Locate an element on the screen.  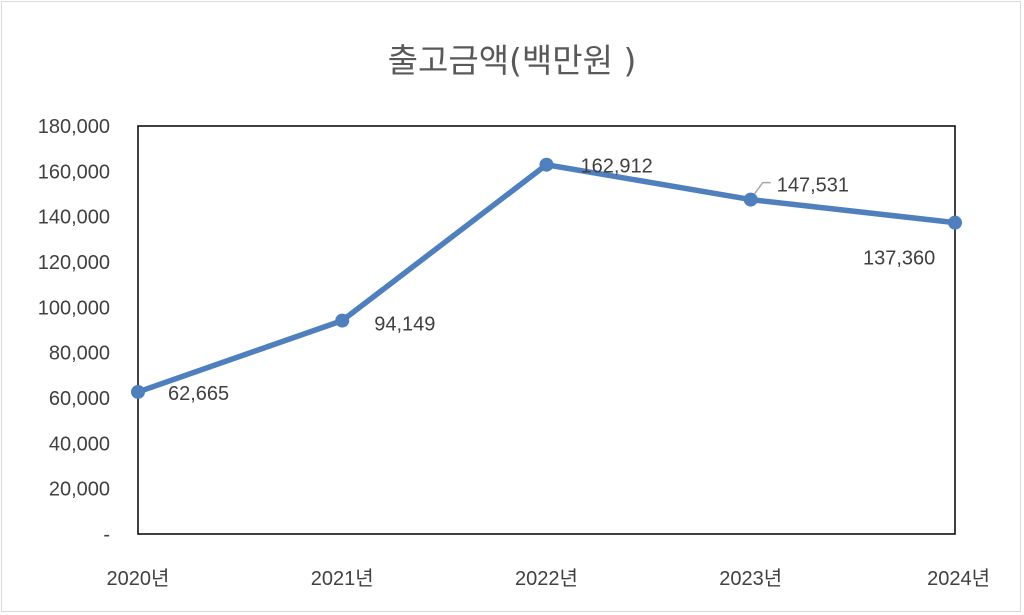
data-label: 94,149 is located at coordinates (404, 325).